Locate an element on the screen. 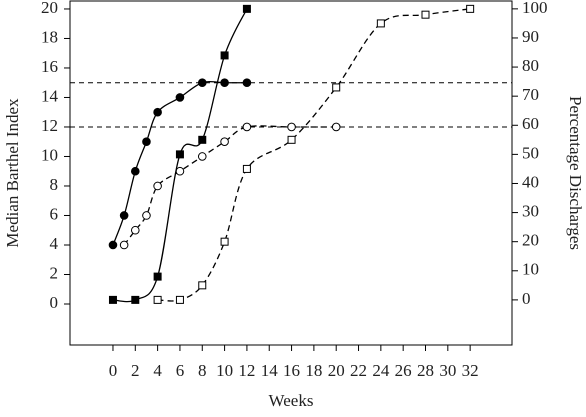  y-tick-label: 4 is located at coordinates (54, 243).